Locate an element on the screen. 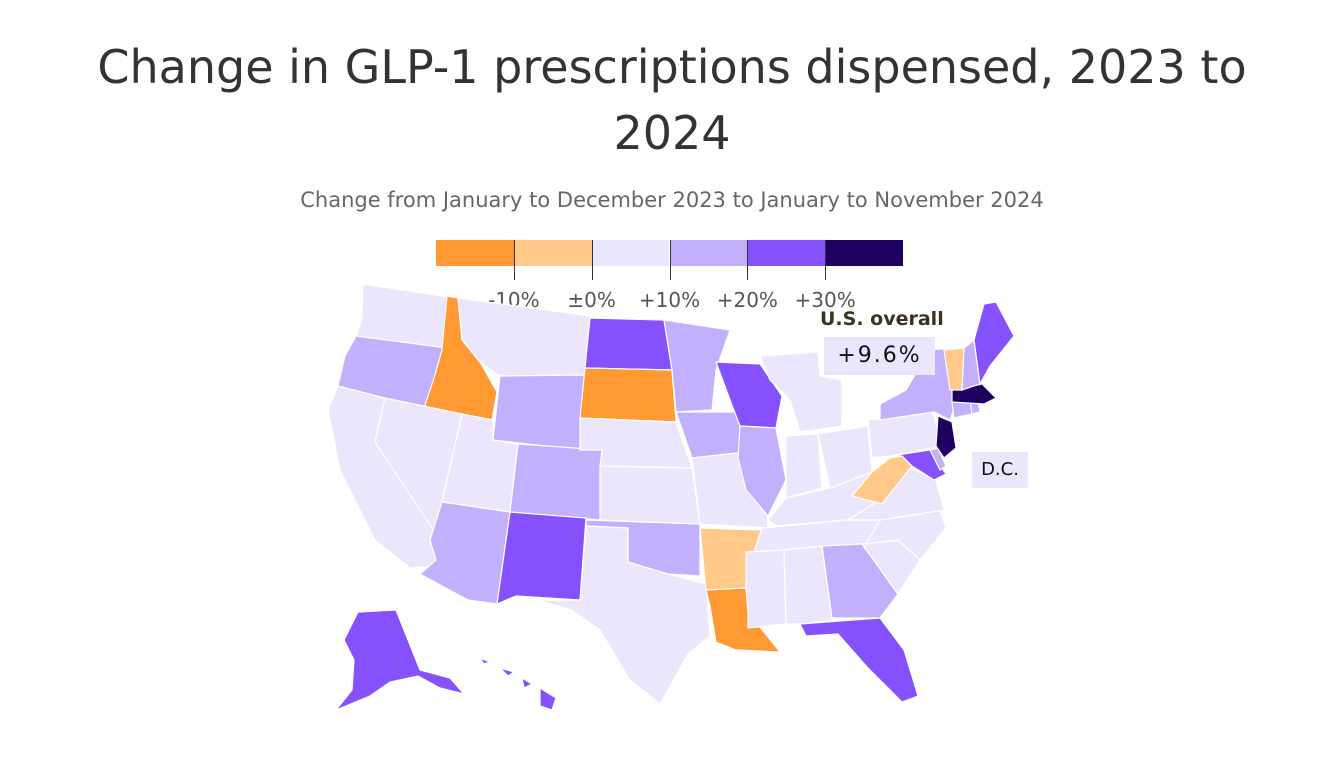 This screenshot has width=1344, height=784. us-overall-value: +9.6% is located at coordinates (879, 356).